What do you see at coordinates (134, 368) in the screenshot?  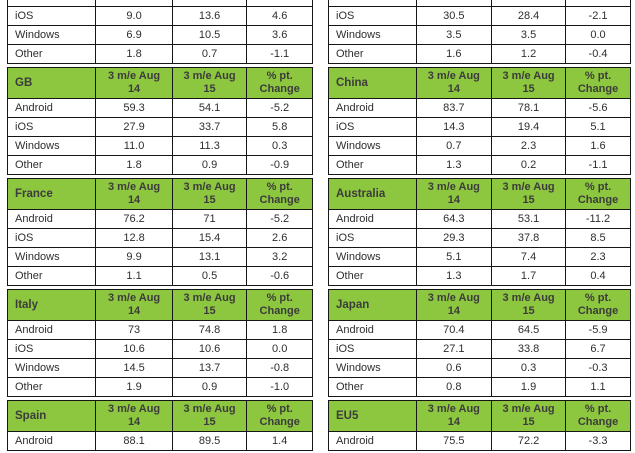 I see `value-aug14: 14.5` at bounding box center [134, 368].